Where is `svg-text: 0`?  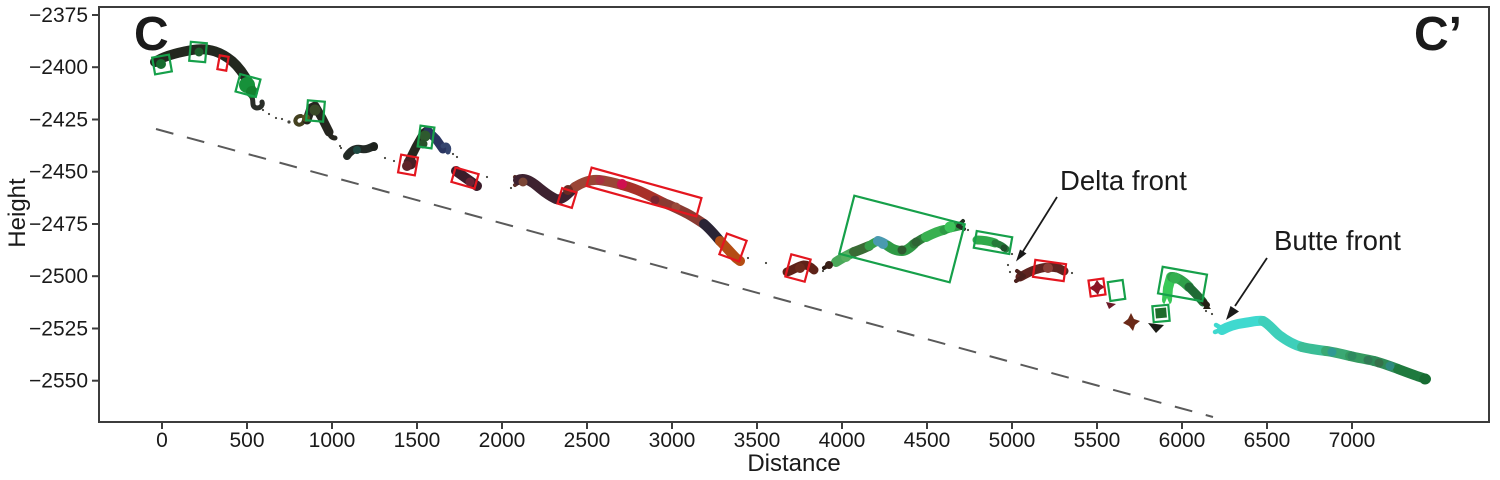 svg-text: 0 is located at coordinates (162, 440).